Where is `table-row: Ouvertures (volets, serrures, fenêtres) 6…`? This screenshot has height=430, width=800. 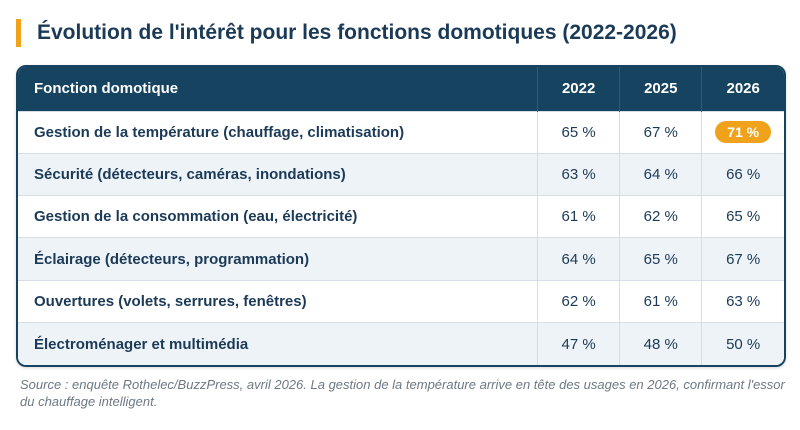
table-row: Ouvertures (volets, serrures, fenêtres) 6… is located at coordinates (401, 301).